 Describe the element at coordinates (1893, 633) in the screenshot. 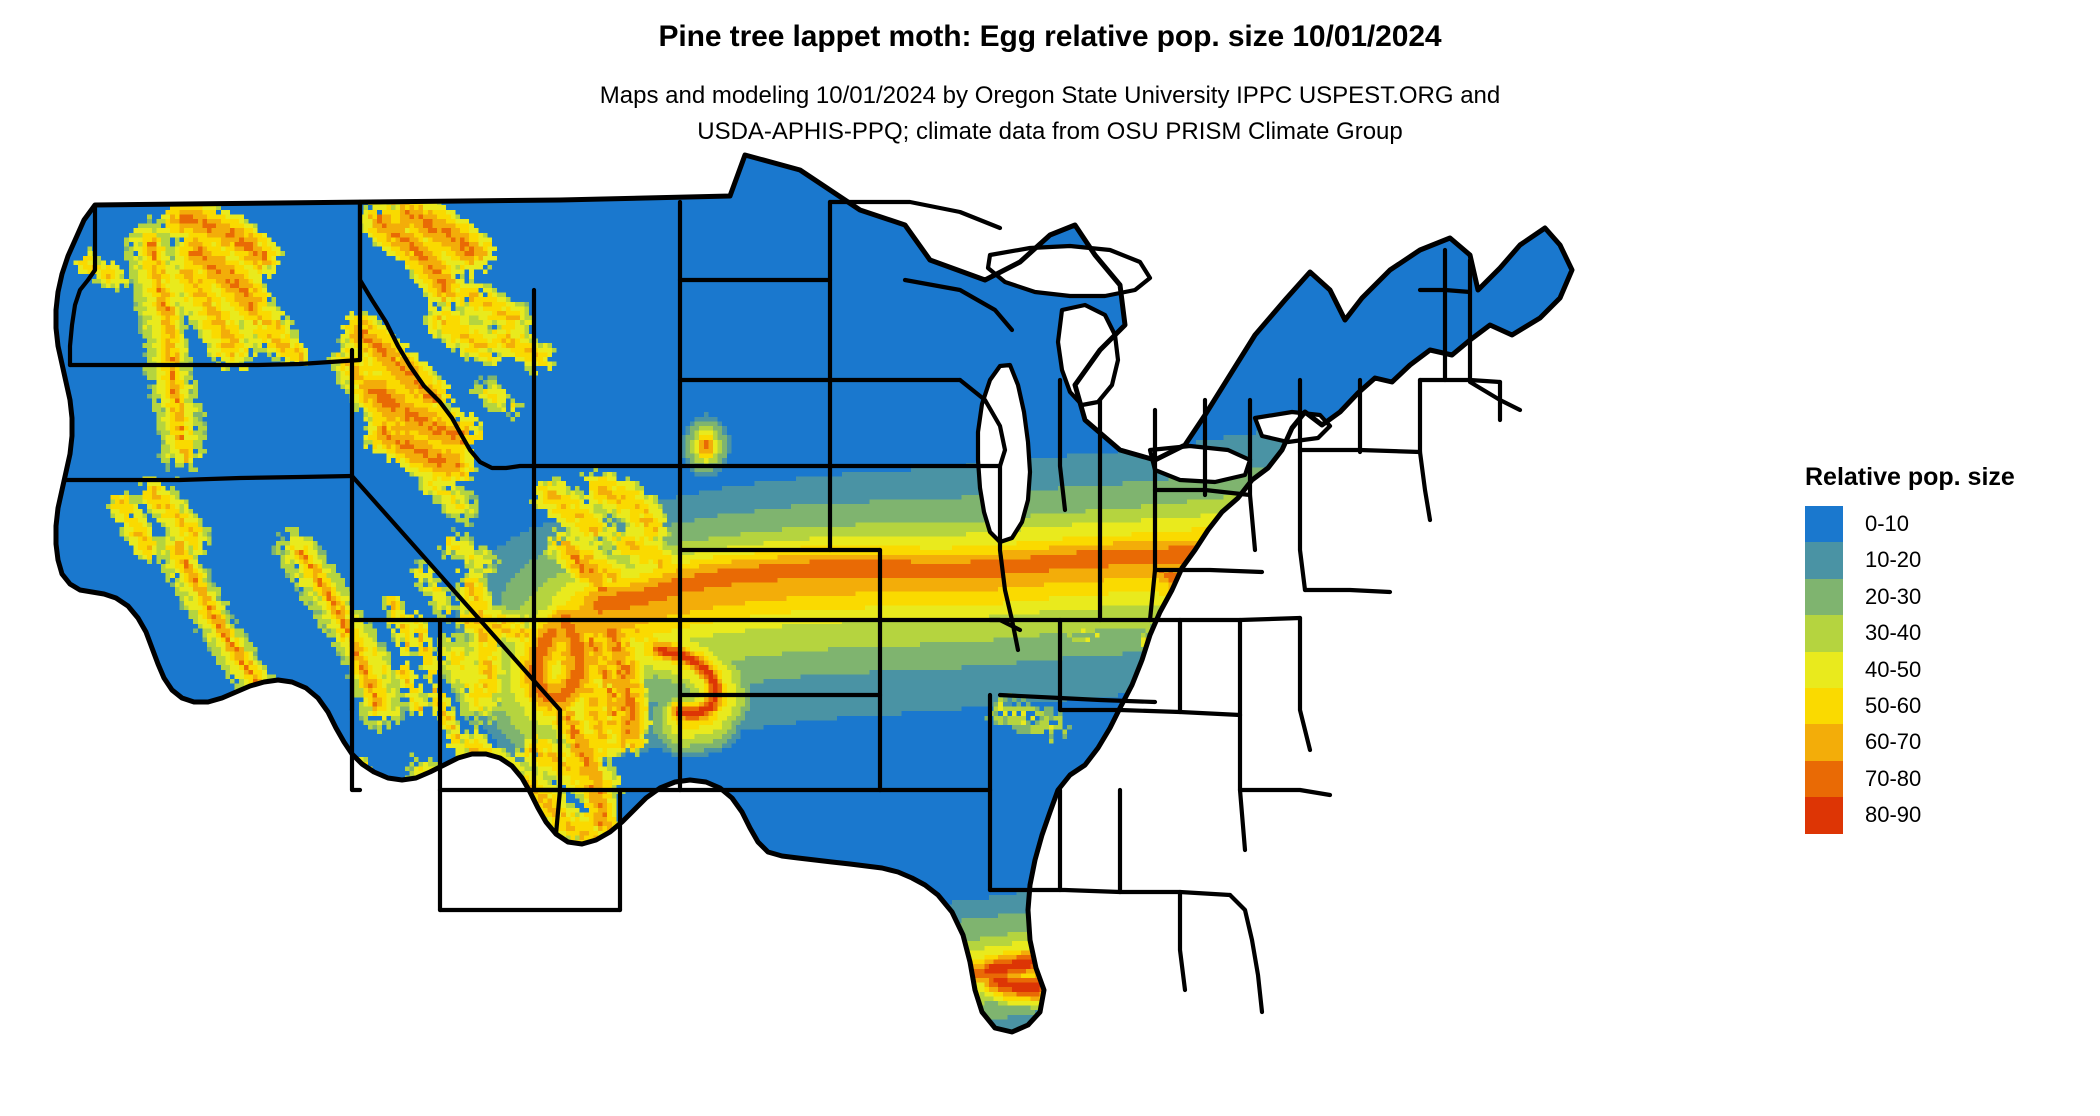

I see `legend-label: 30-40` at that location.